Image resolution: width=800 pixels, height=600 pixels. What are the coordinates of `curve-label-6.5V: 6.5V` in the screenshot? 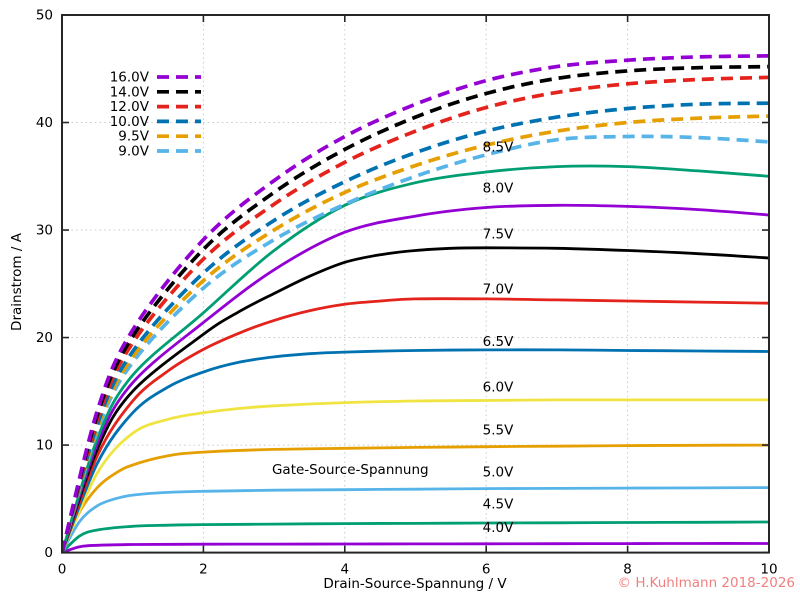 It's located at (498, 342).